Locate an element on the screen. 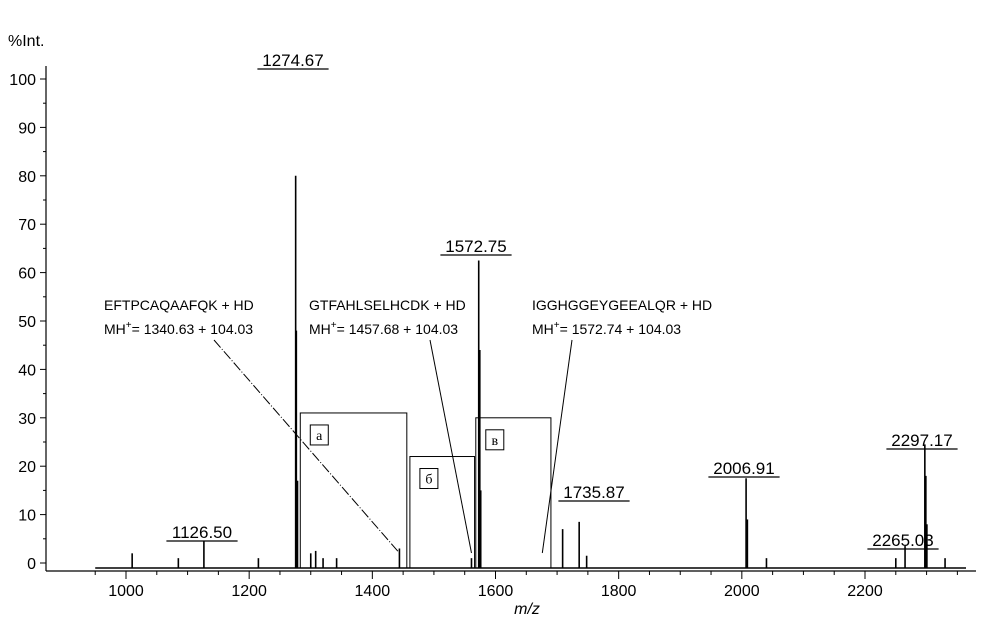 This screenshot has height=633, width=982. region-boxes: а б в is located at coordinates (425, 490).